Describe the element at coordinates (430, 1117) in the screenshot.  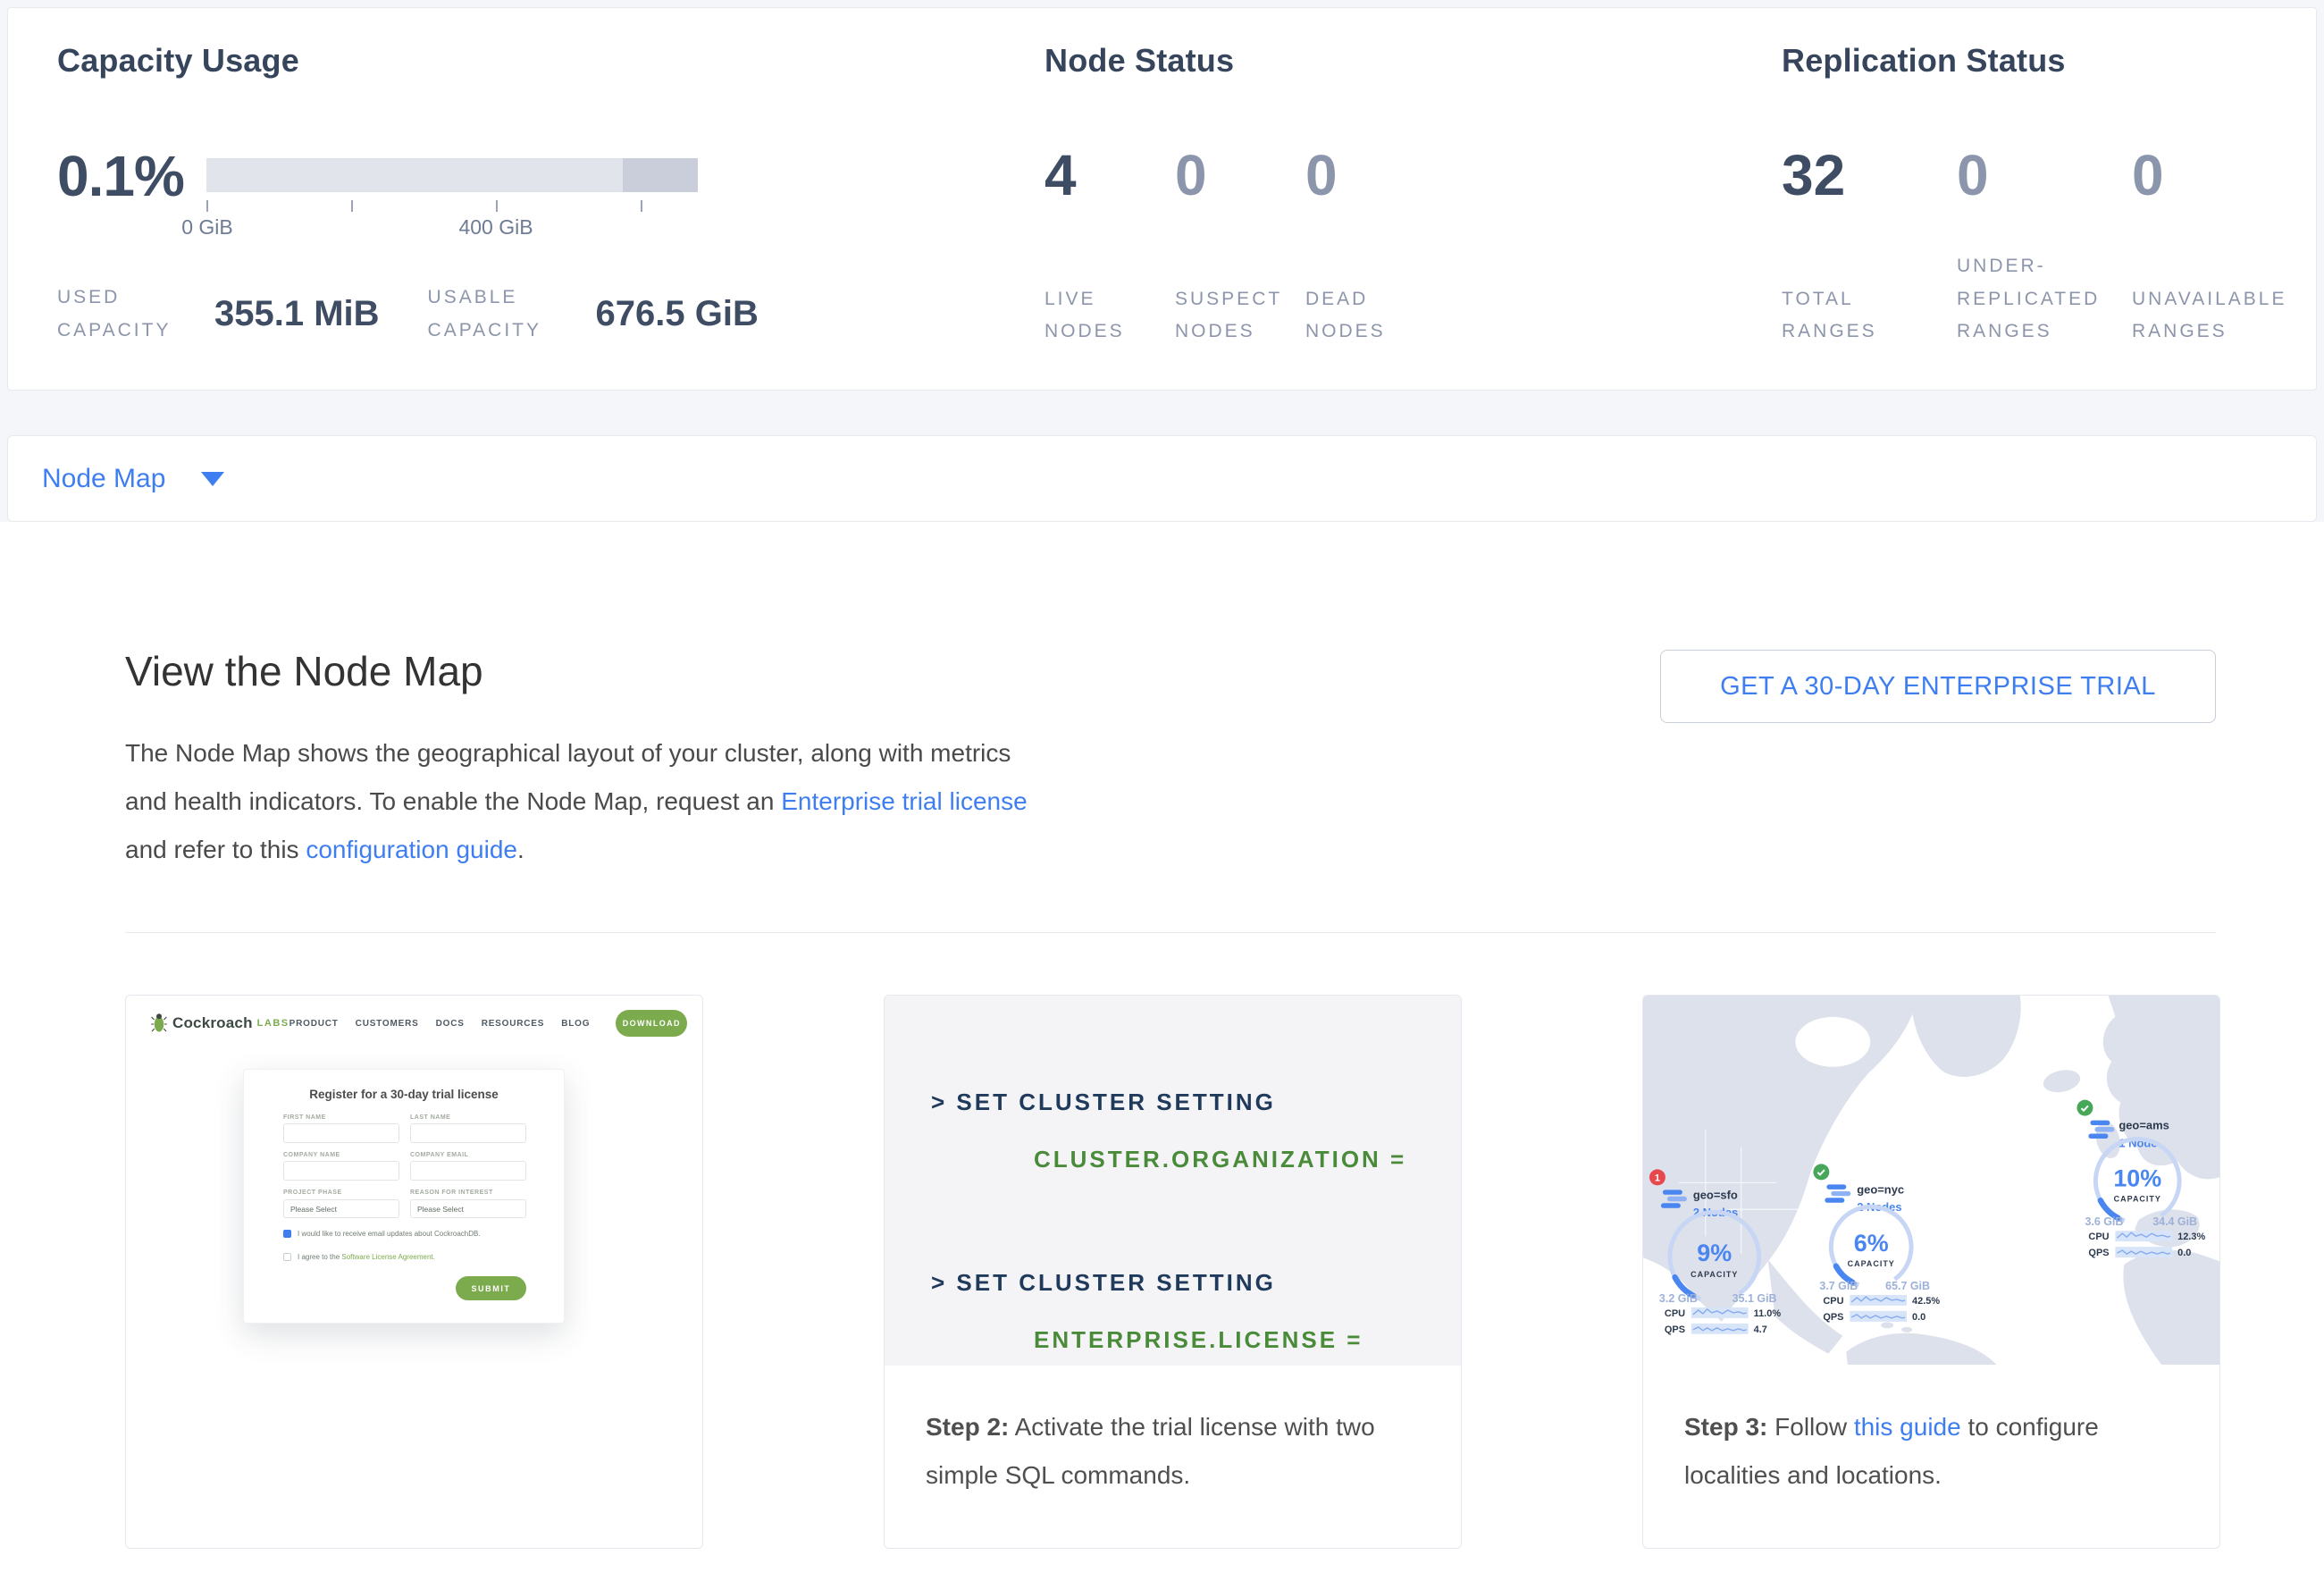
I see `last-name-label: LAST NAME` at that location.